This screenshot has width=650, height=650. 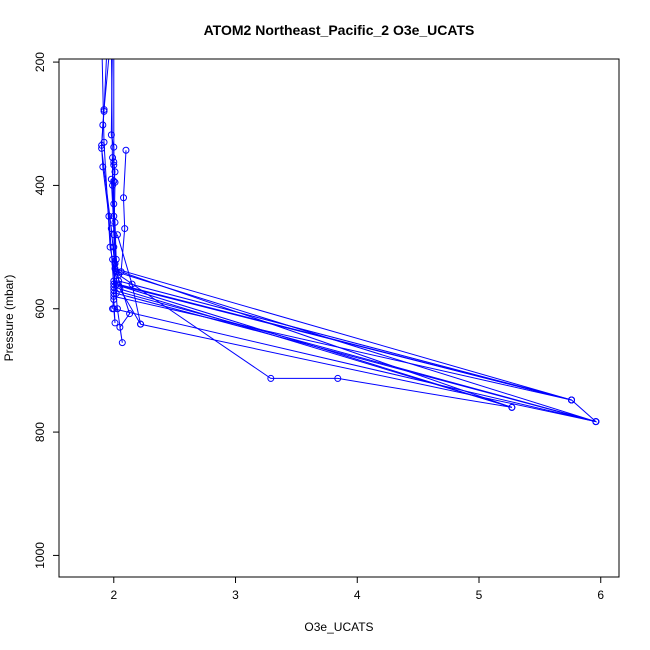 What do you see at coordinates (339, 30) in the screenshot?
I see `chart-title: ATOM2 Northeast_Pacific_2 O3e_UCATS` at bounding box center [339, 30].